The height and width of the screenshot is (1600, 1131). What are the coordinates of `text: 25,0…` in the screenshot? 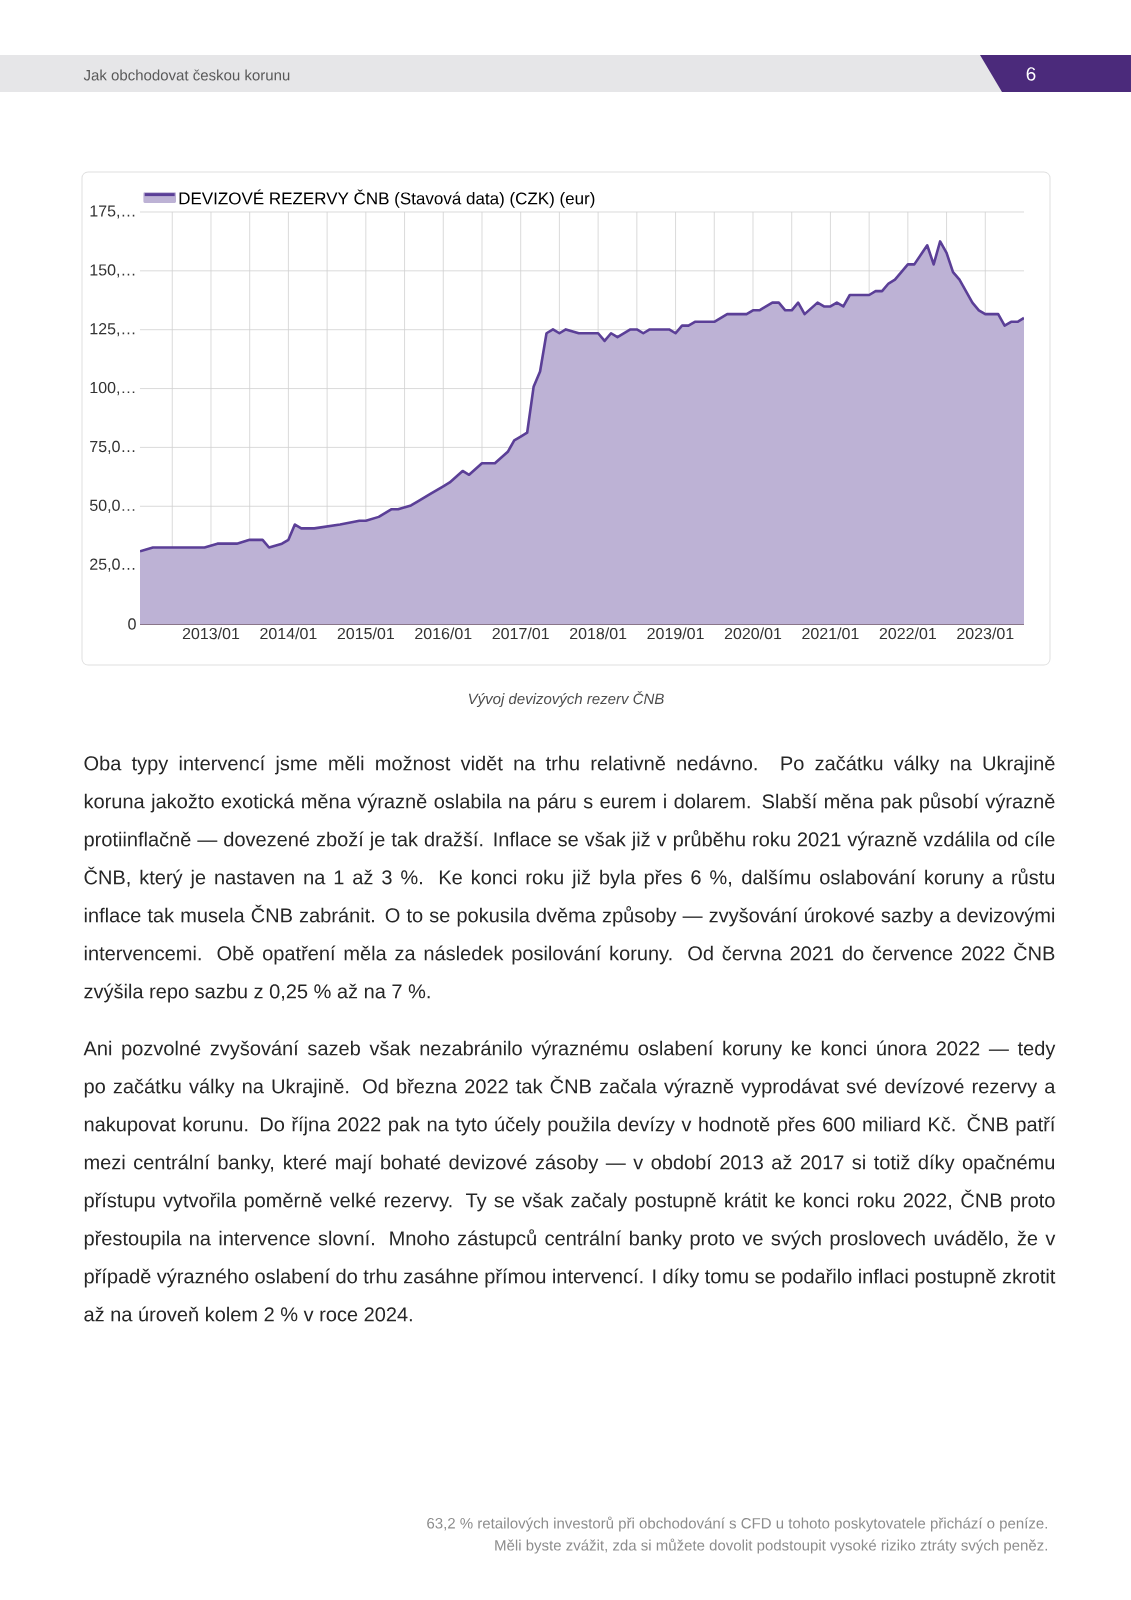 It's located at (112, 565).